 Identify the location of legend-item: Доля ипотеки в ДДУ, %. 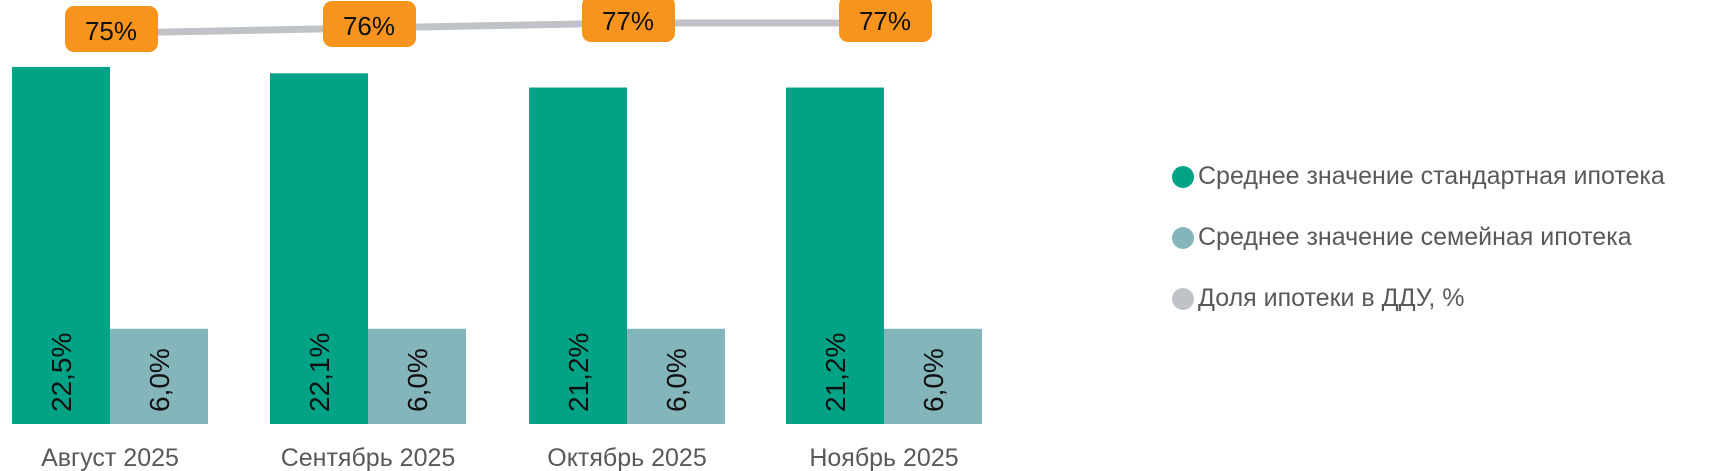
(1318, 298).